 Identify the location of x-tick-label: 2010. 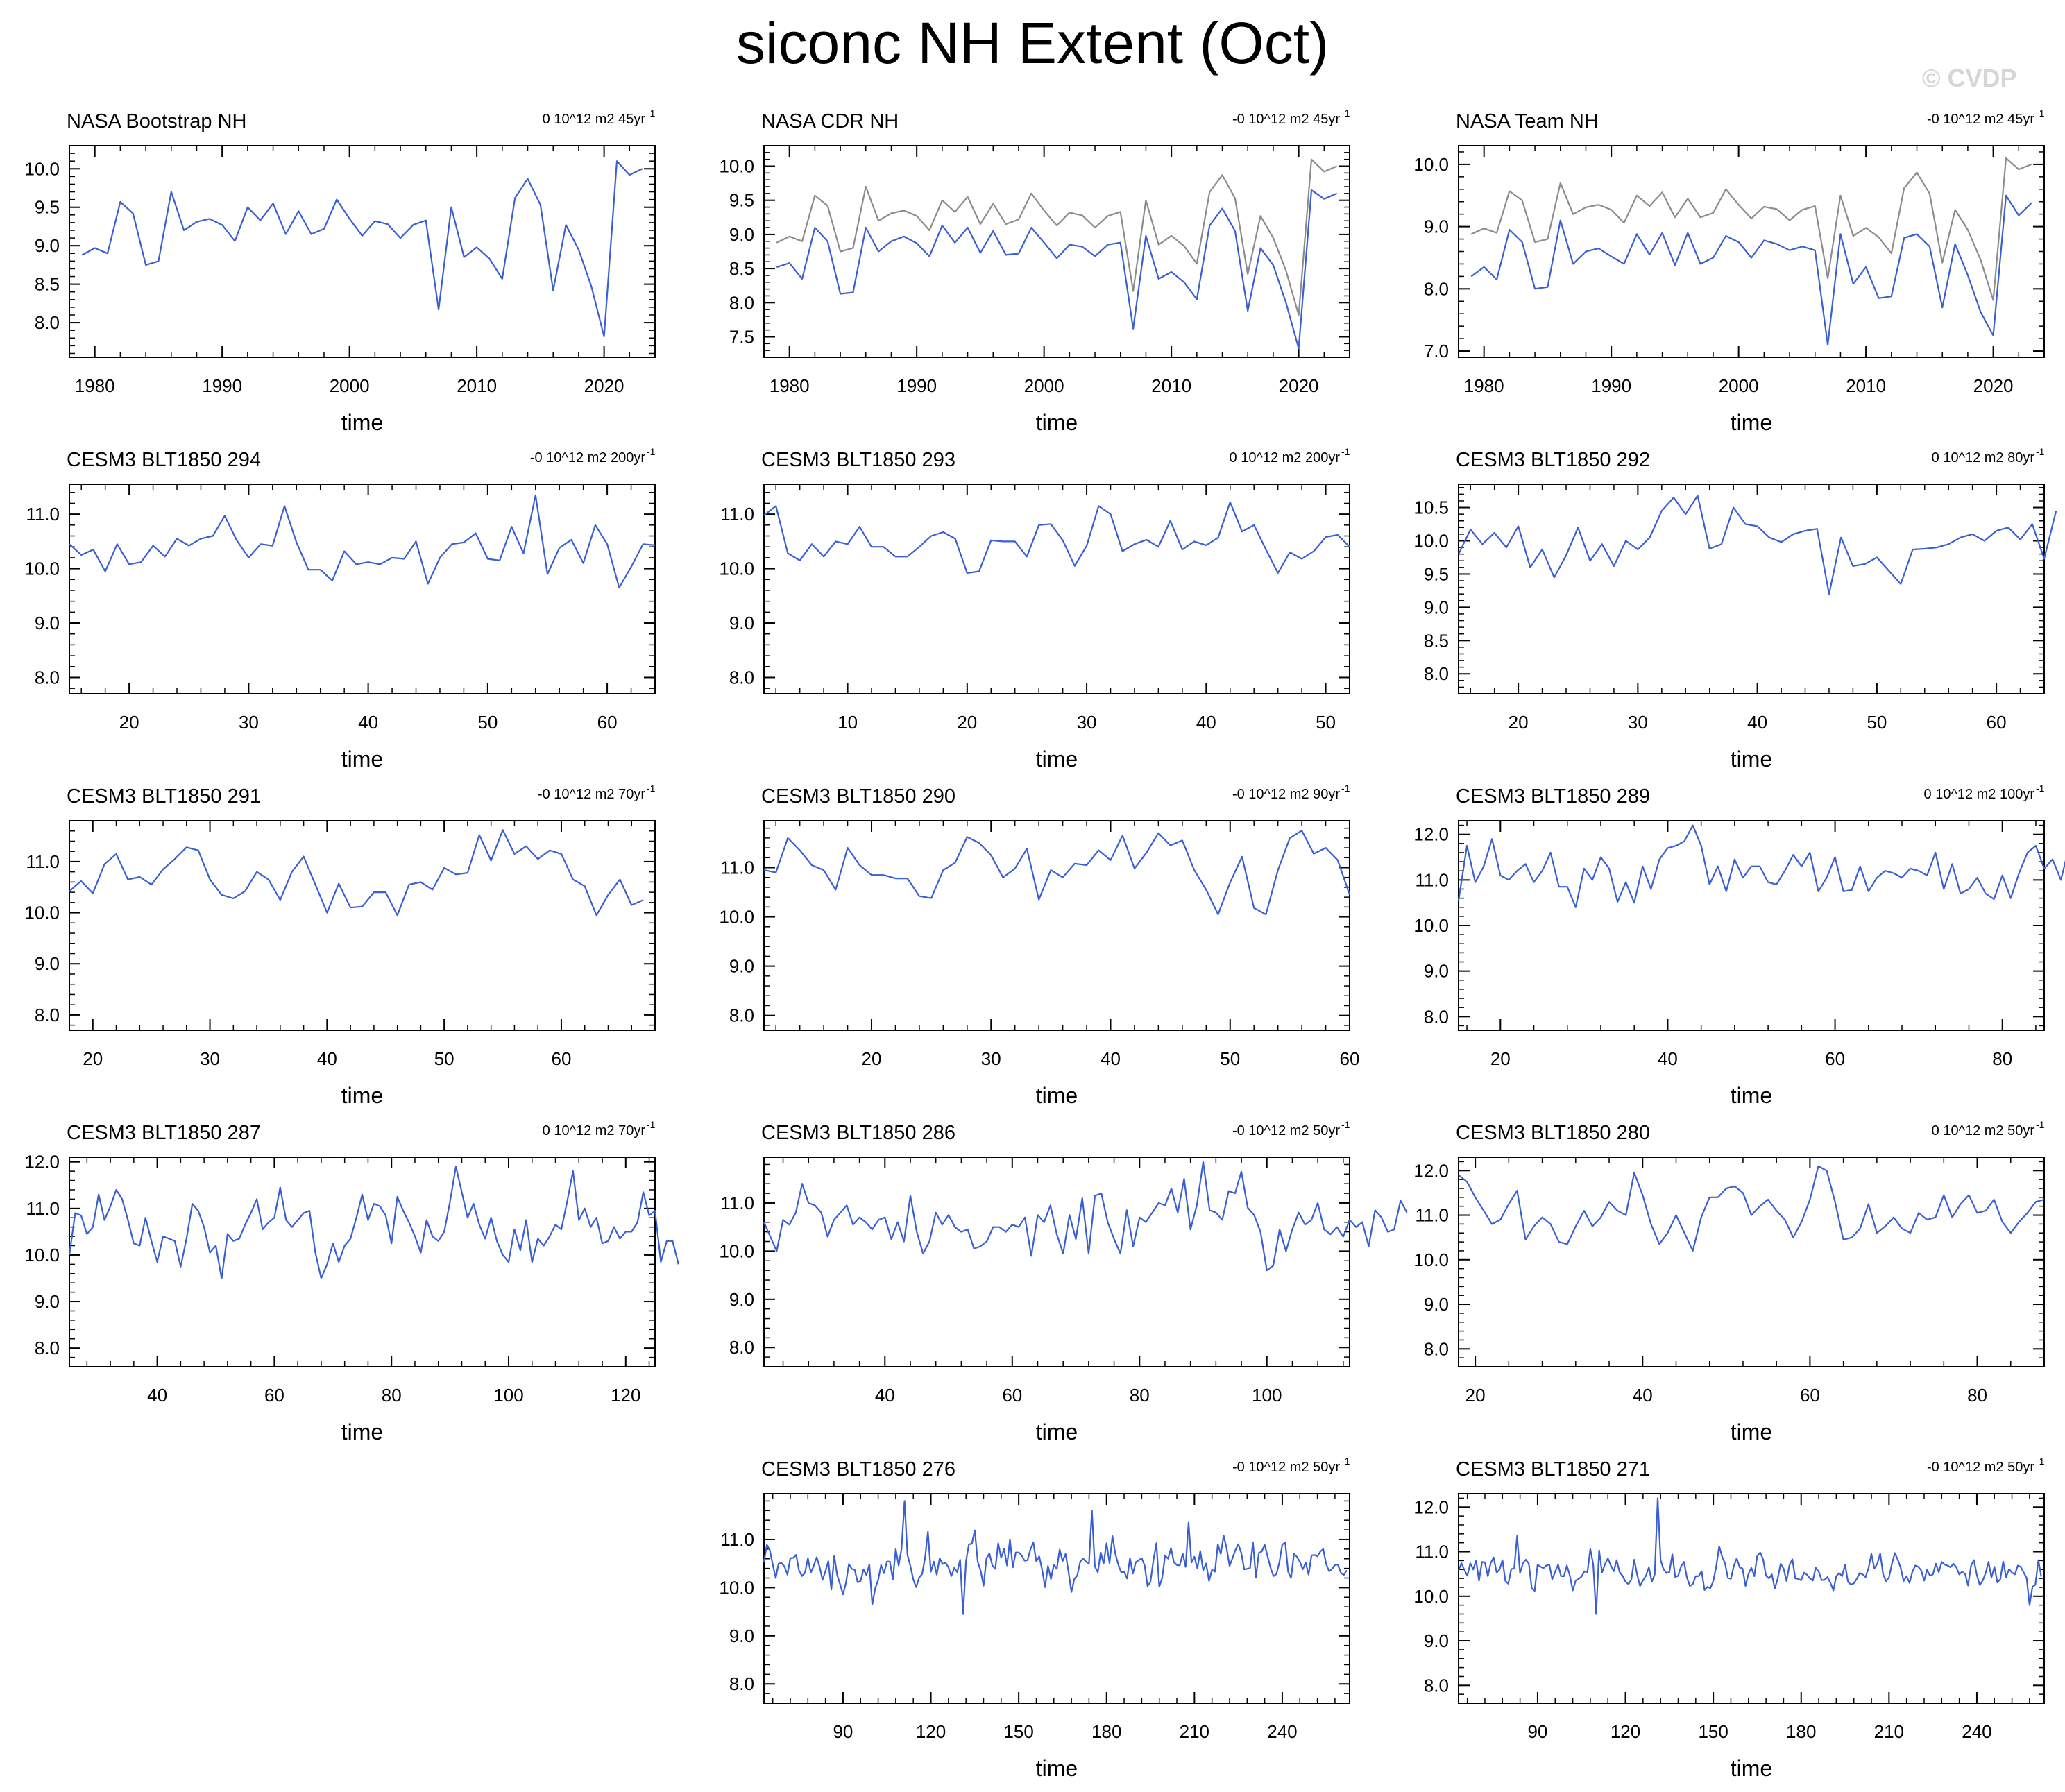
(1171, 385).